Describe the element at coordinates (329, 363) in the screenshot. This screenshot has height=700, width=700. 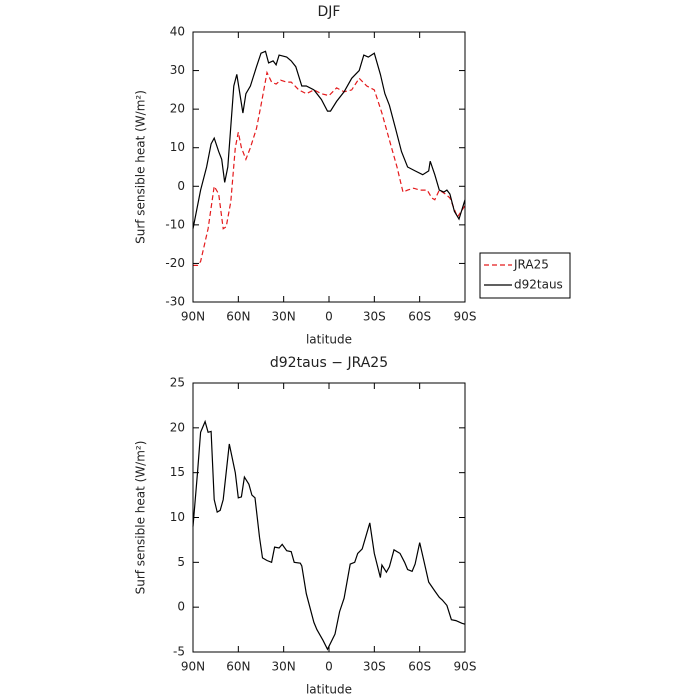
I see `chart-title: d92taus − JRA25` at that location.